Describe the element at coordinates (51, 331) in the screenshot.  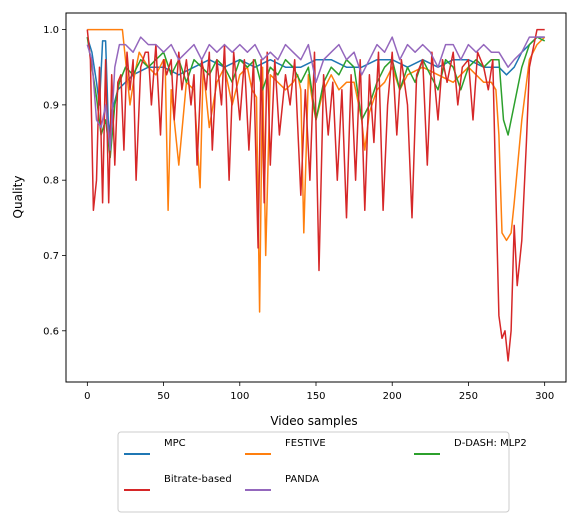
I see `y-tick-label: 0.6` at that location.